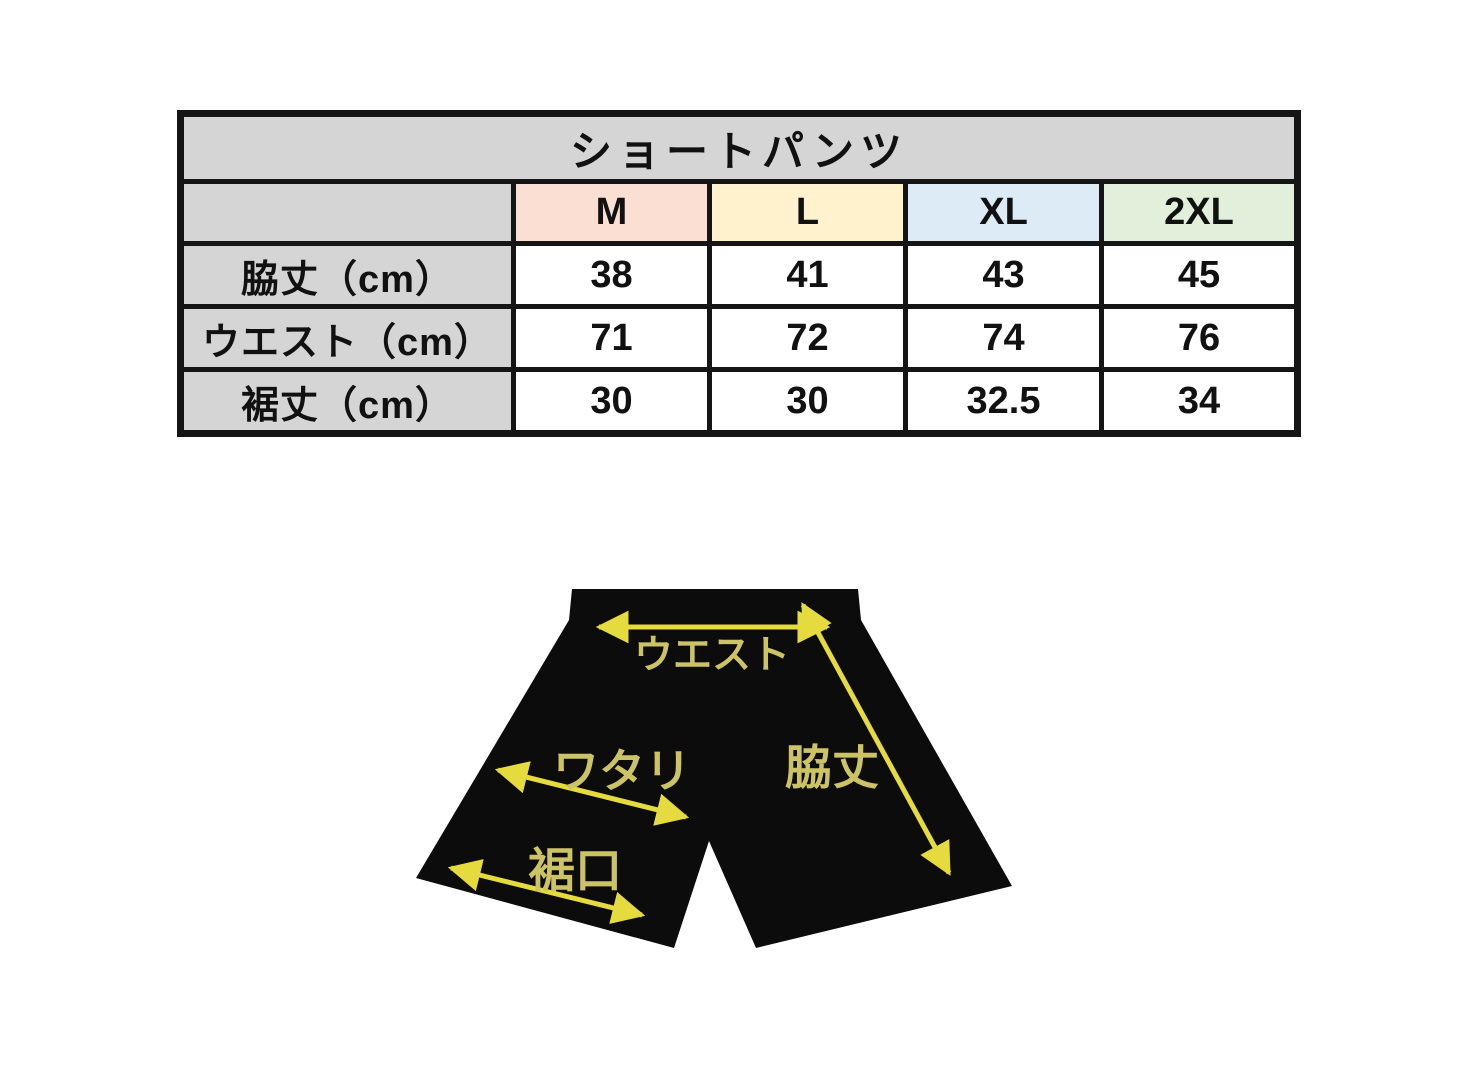  Describe the element at coordinates (611, 212) in the screenshot. I see `col-header-m: M` at that location.